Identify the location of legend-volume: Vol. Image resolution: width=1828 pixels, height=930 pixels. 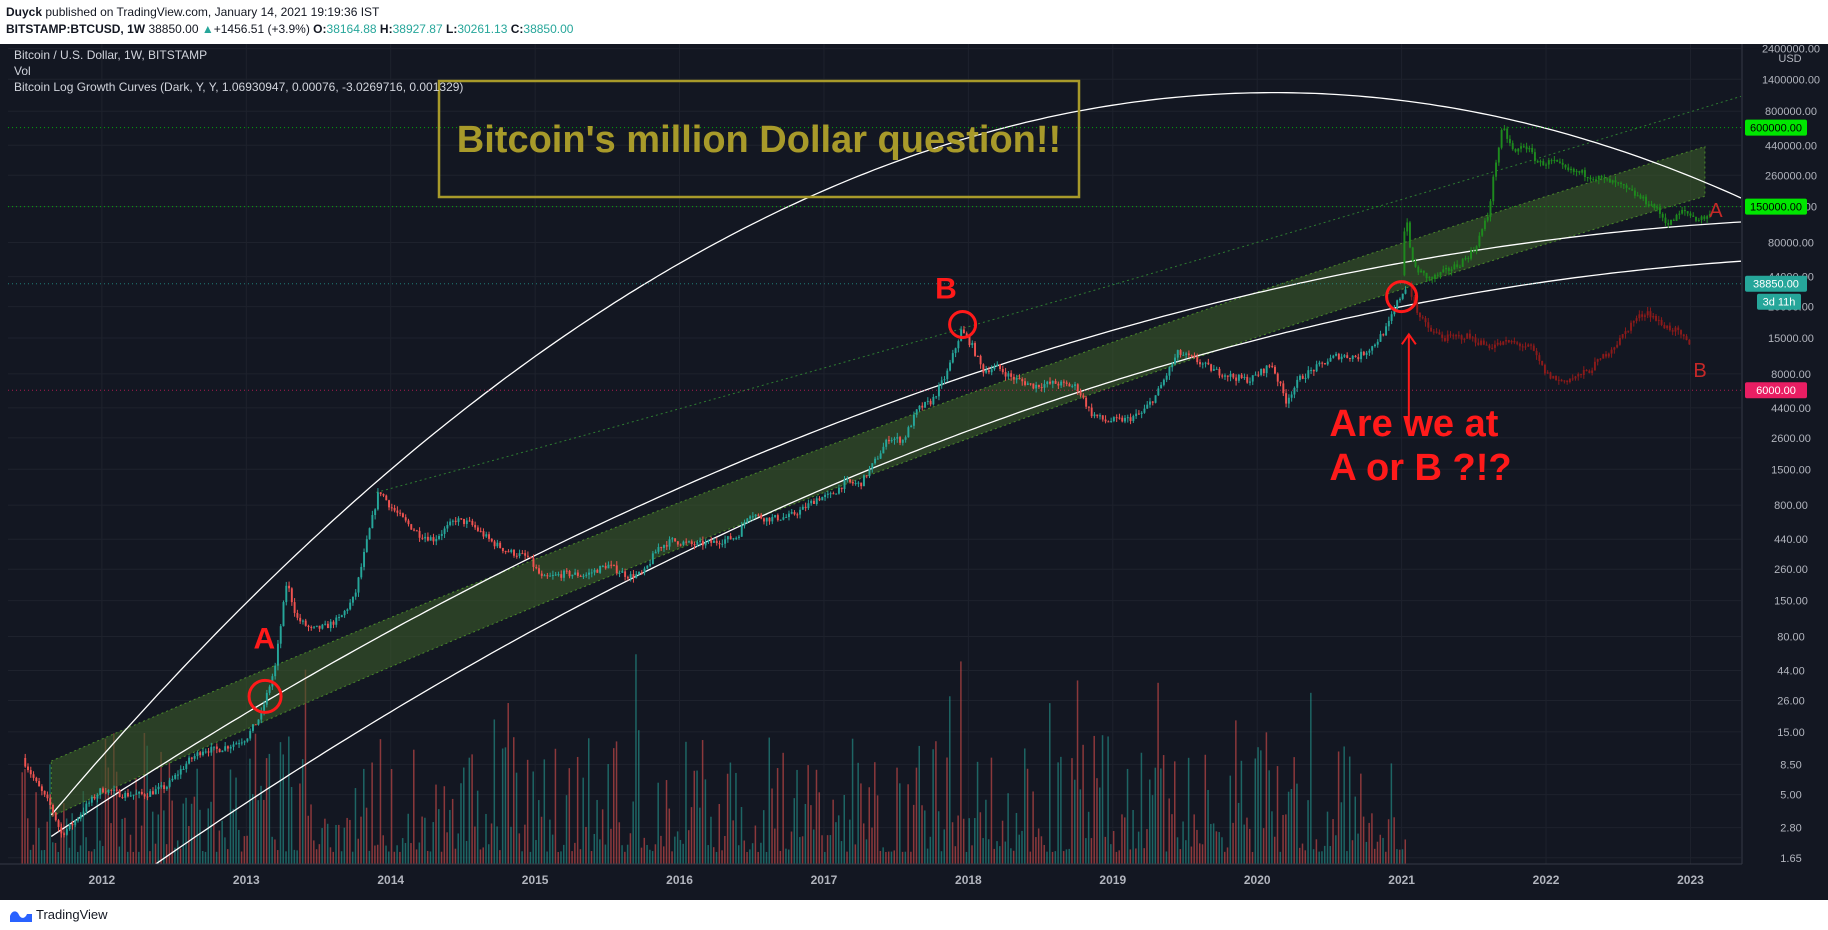
(22, 71).